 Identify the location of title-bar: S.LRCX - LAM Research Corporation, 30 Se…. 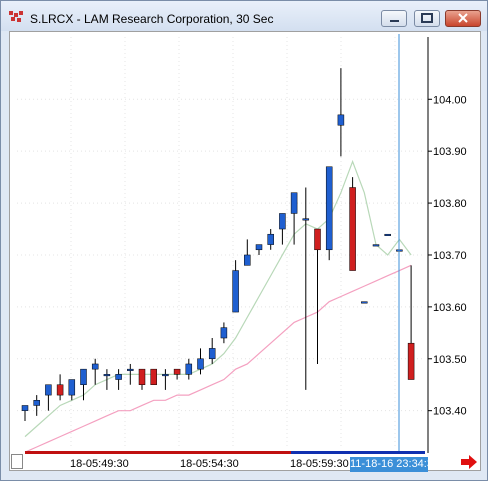
(244, 16).